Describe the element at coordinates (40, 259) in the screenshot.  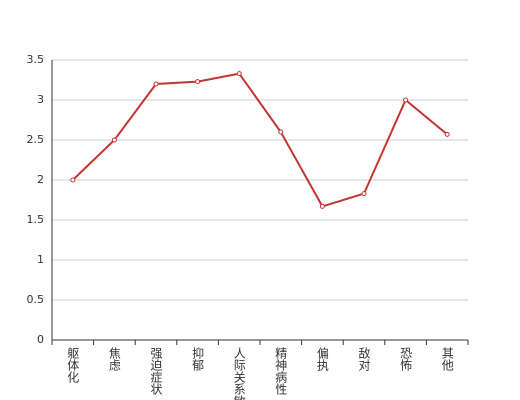
I see `y-tick-label: 1` at that location.